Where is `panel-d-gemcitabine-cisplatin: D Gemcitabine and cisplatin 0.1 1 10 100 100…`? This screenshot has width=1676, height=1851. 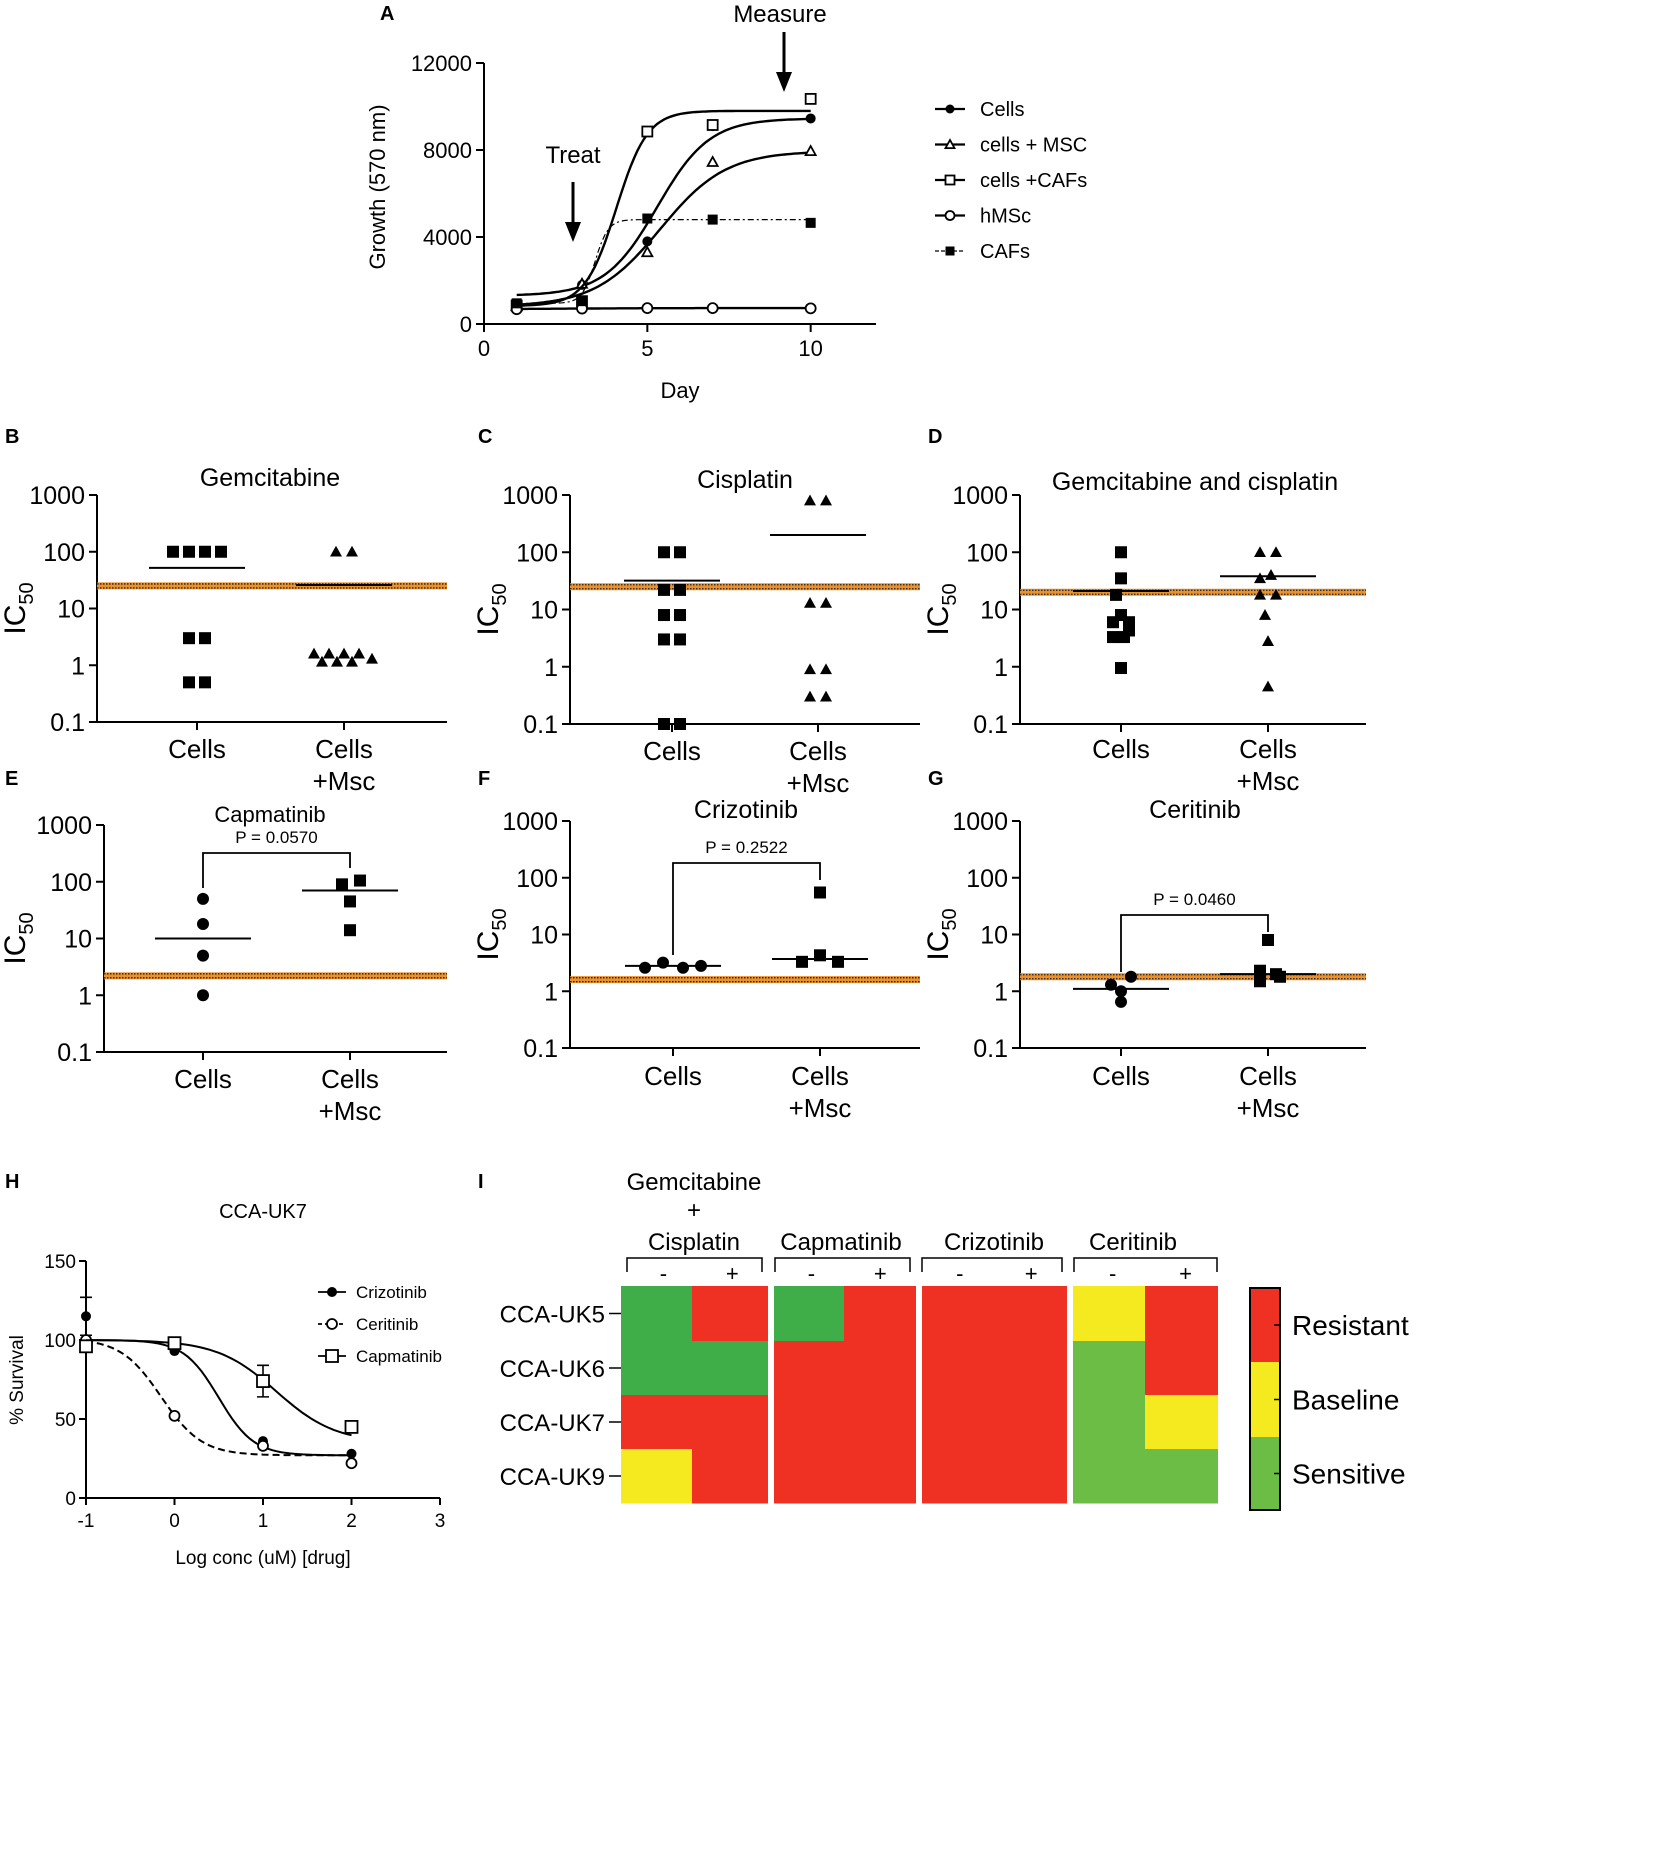 panel-d-gemcitabine-cisplatin: D Gemcitabine and cisplatin 0.1 1 10 100 100… is located at coordinates (1144, 611).